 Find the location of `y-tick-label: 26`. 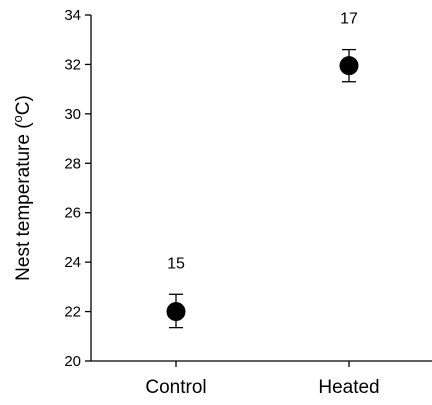

y-tick-label: 26 is located at coordinates (72, 213).